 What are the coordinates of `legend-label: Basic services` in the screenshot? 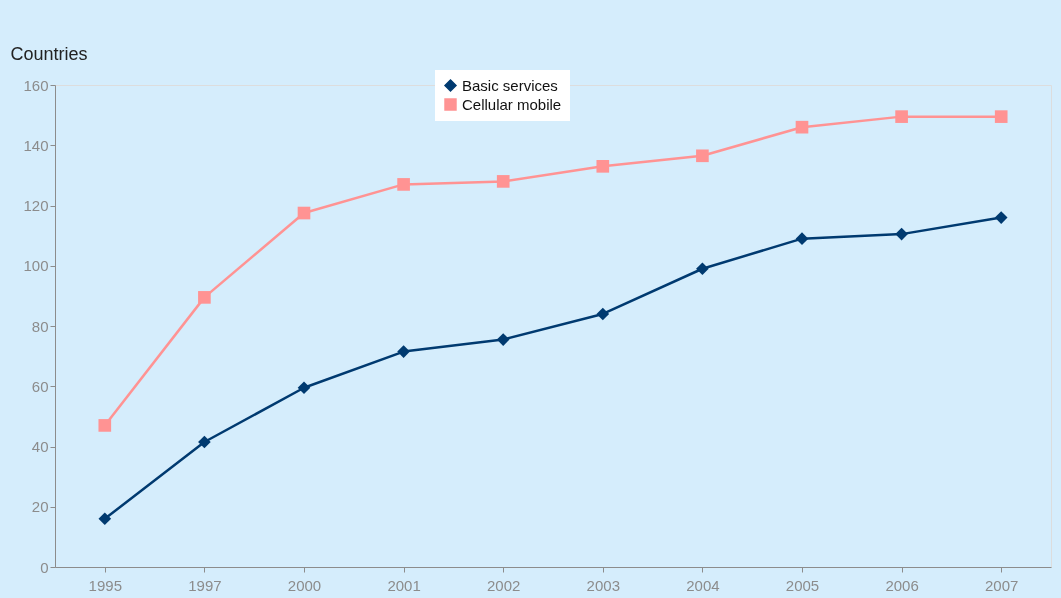 It's located at (510, 85).